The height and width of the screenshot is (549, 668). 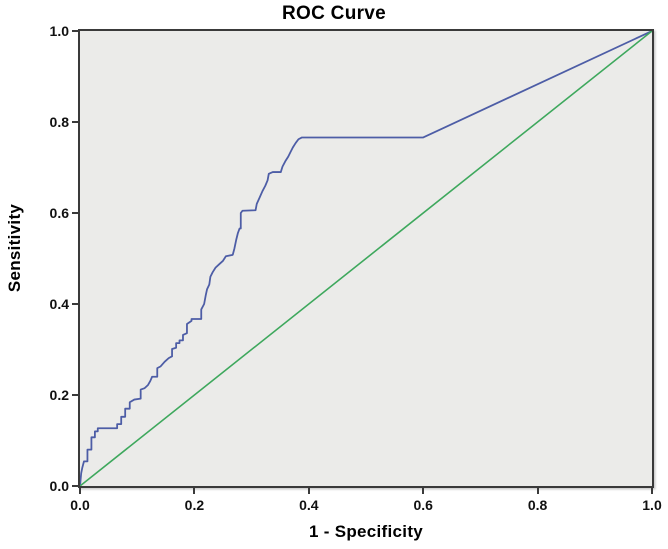 I want to click on x-tick-label: 1.0, so click(x=652, y=505).